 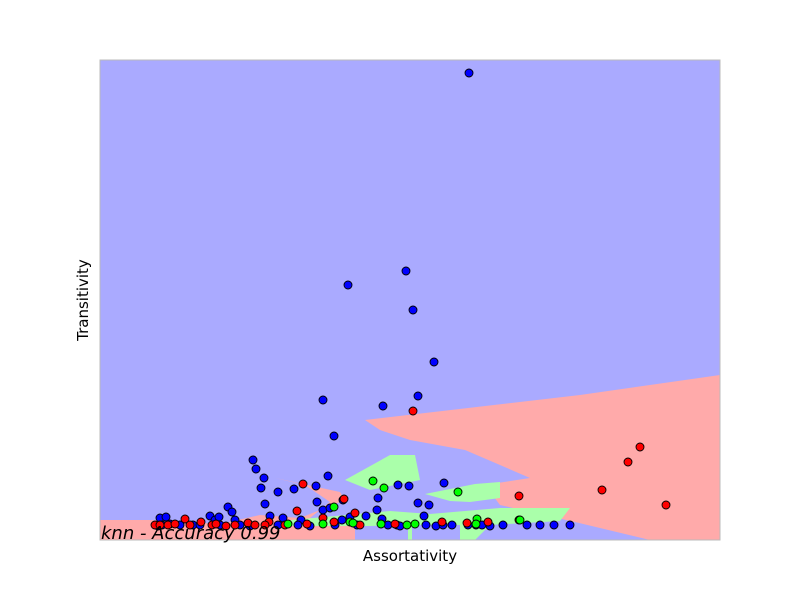 I want to click on series-red, so click(x=410, y=468).